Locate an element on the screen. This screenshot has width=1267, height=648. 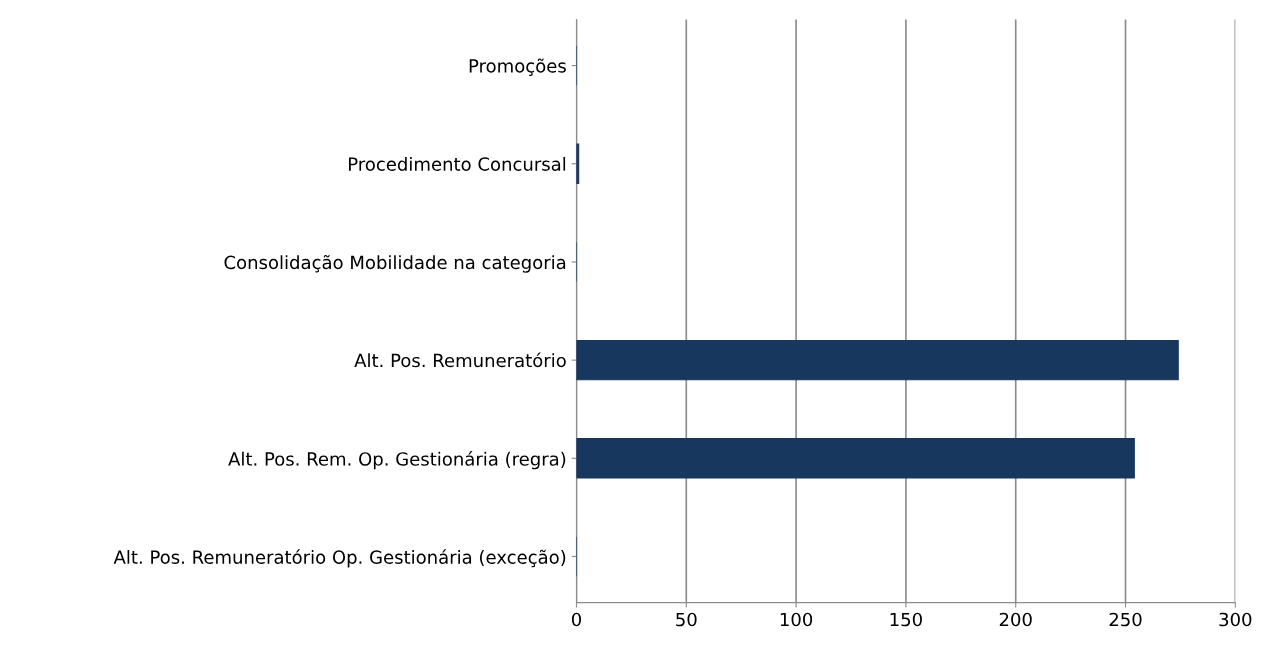
y-tick-label: Procedimento Concursal is located at coordinates (457, 163).